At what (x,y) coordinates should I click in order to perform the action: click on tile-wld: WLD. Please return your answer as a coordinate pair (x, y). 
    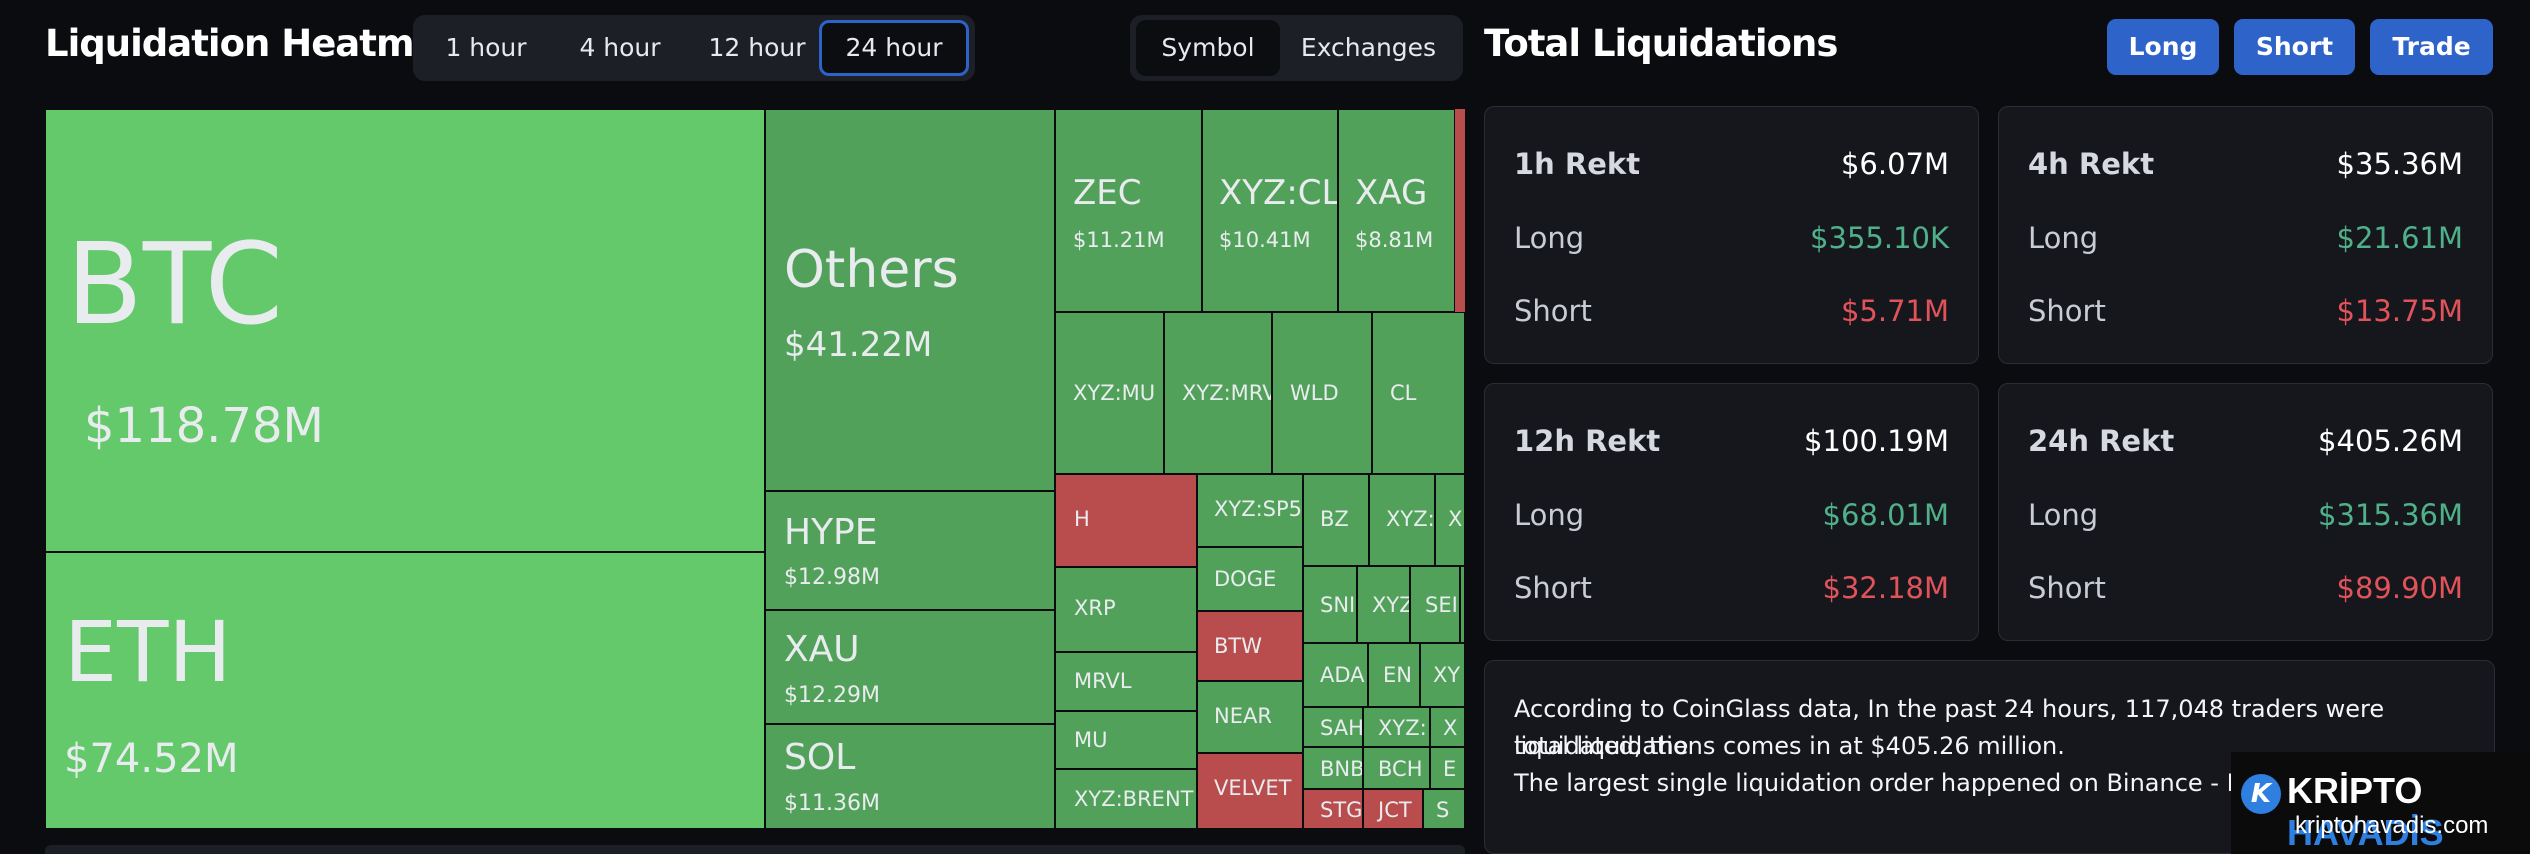
    Looking at the image, I should click on (1322, 393).